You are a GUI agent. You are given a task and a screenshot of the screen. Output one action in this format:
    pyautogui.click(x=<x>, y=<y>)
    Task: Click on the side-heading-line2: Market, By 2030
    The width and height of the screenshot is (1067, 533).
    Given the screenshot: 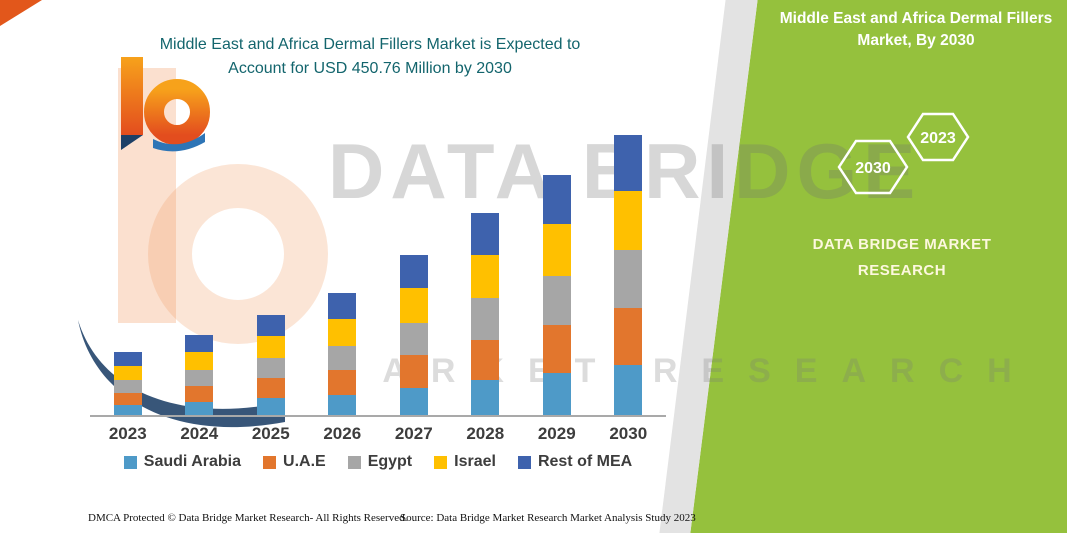 What is the action you would take?
    pyautogui.click(x=916, y=40)
    